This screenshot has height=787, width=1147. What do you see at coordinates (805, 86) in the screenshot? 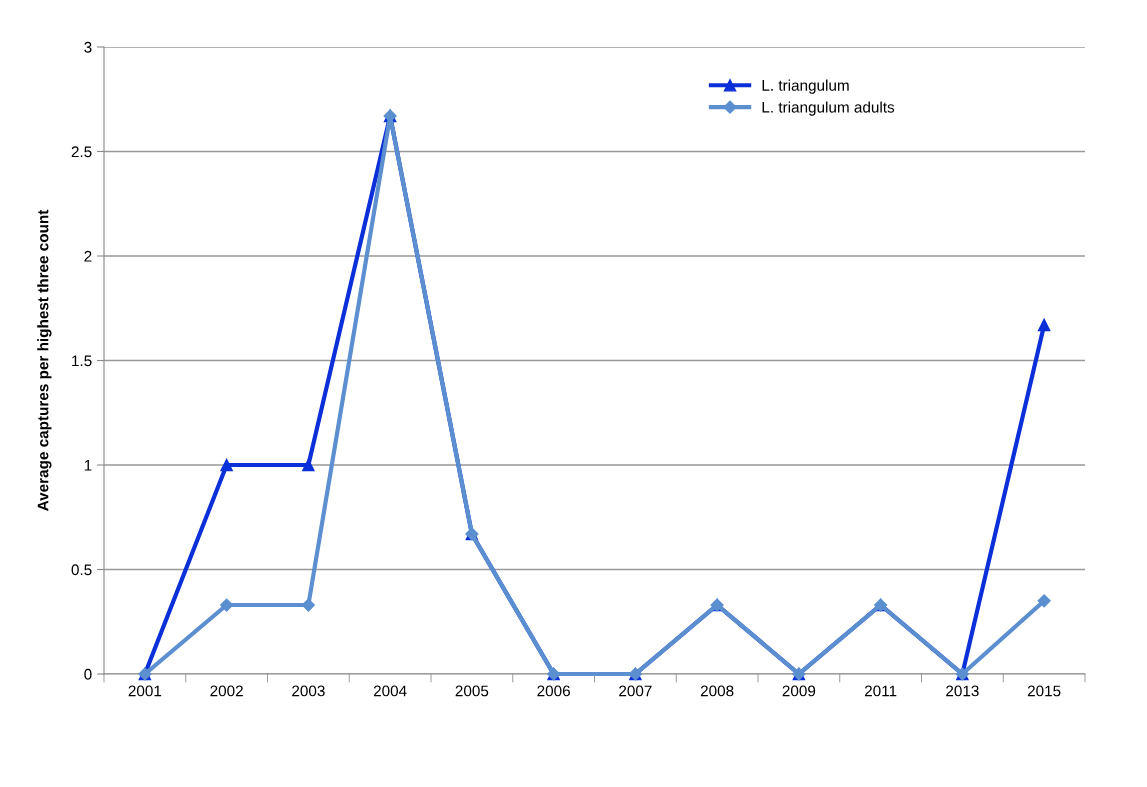
I see `legend-label: L. triangulum` at bounding box center [805, 86].